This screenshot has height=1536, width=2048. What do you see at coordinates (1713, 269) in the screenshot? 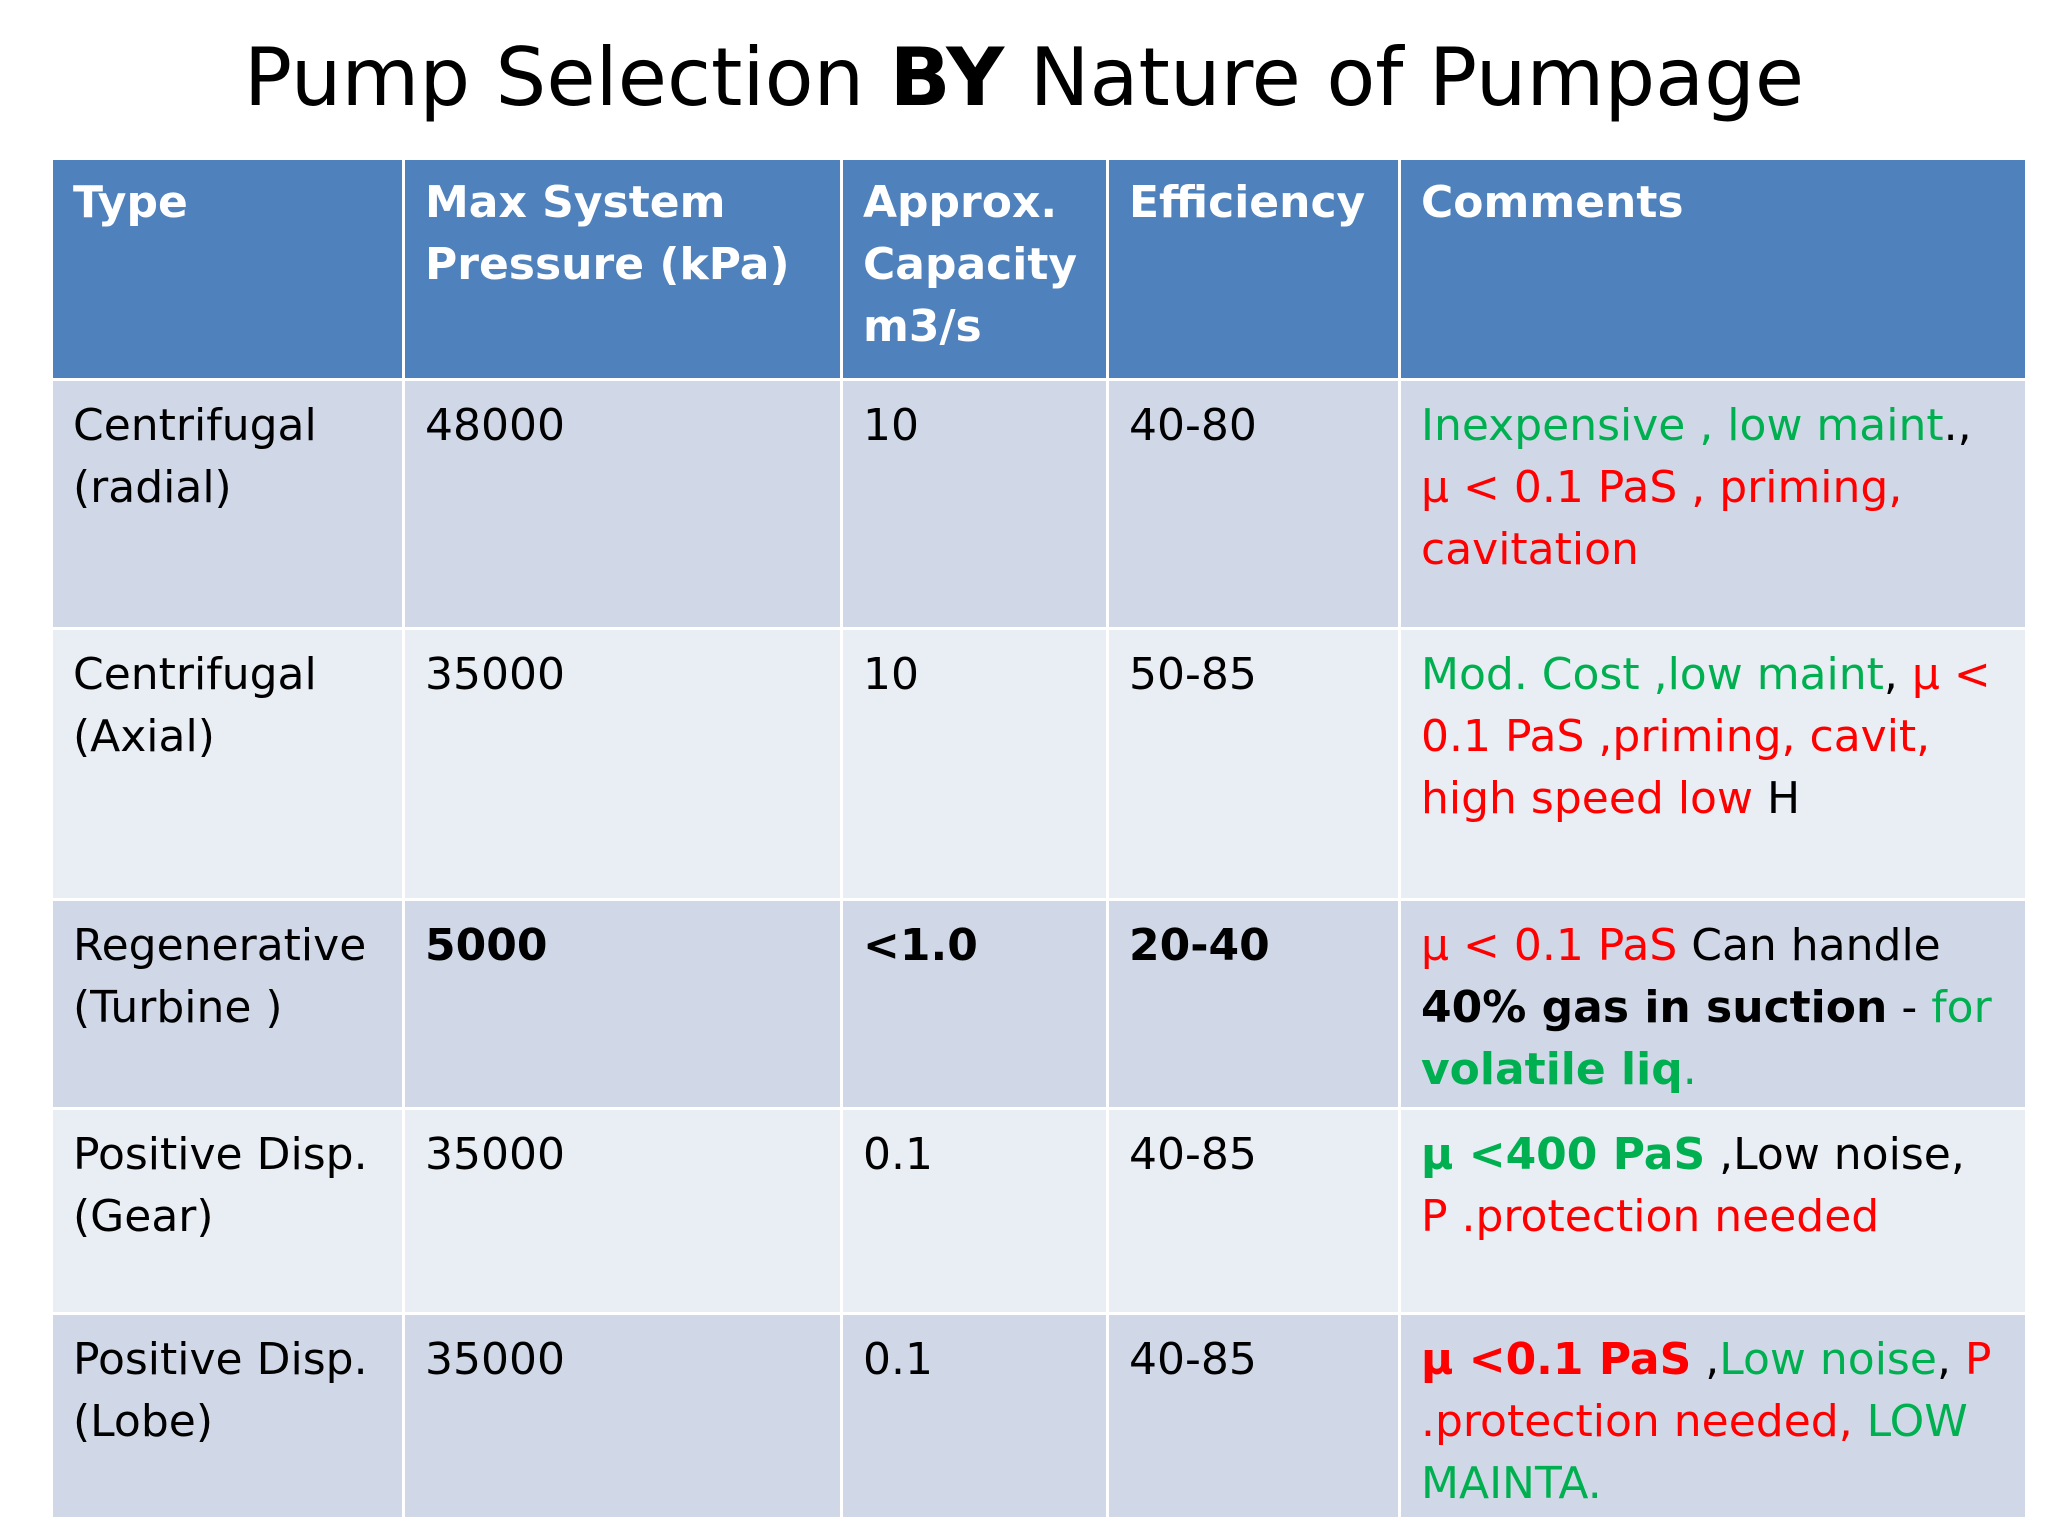
I see `header-comments: Comments` at bounding box center [1713, 269].